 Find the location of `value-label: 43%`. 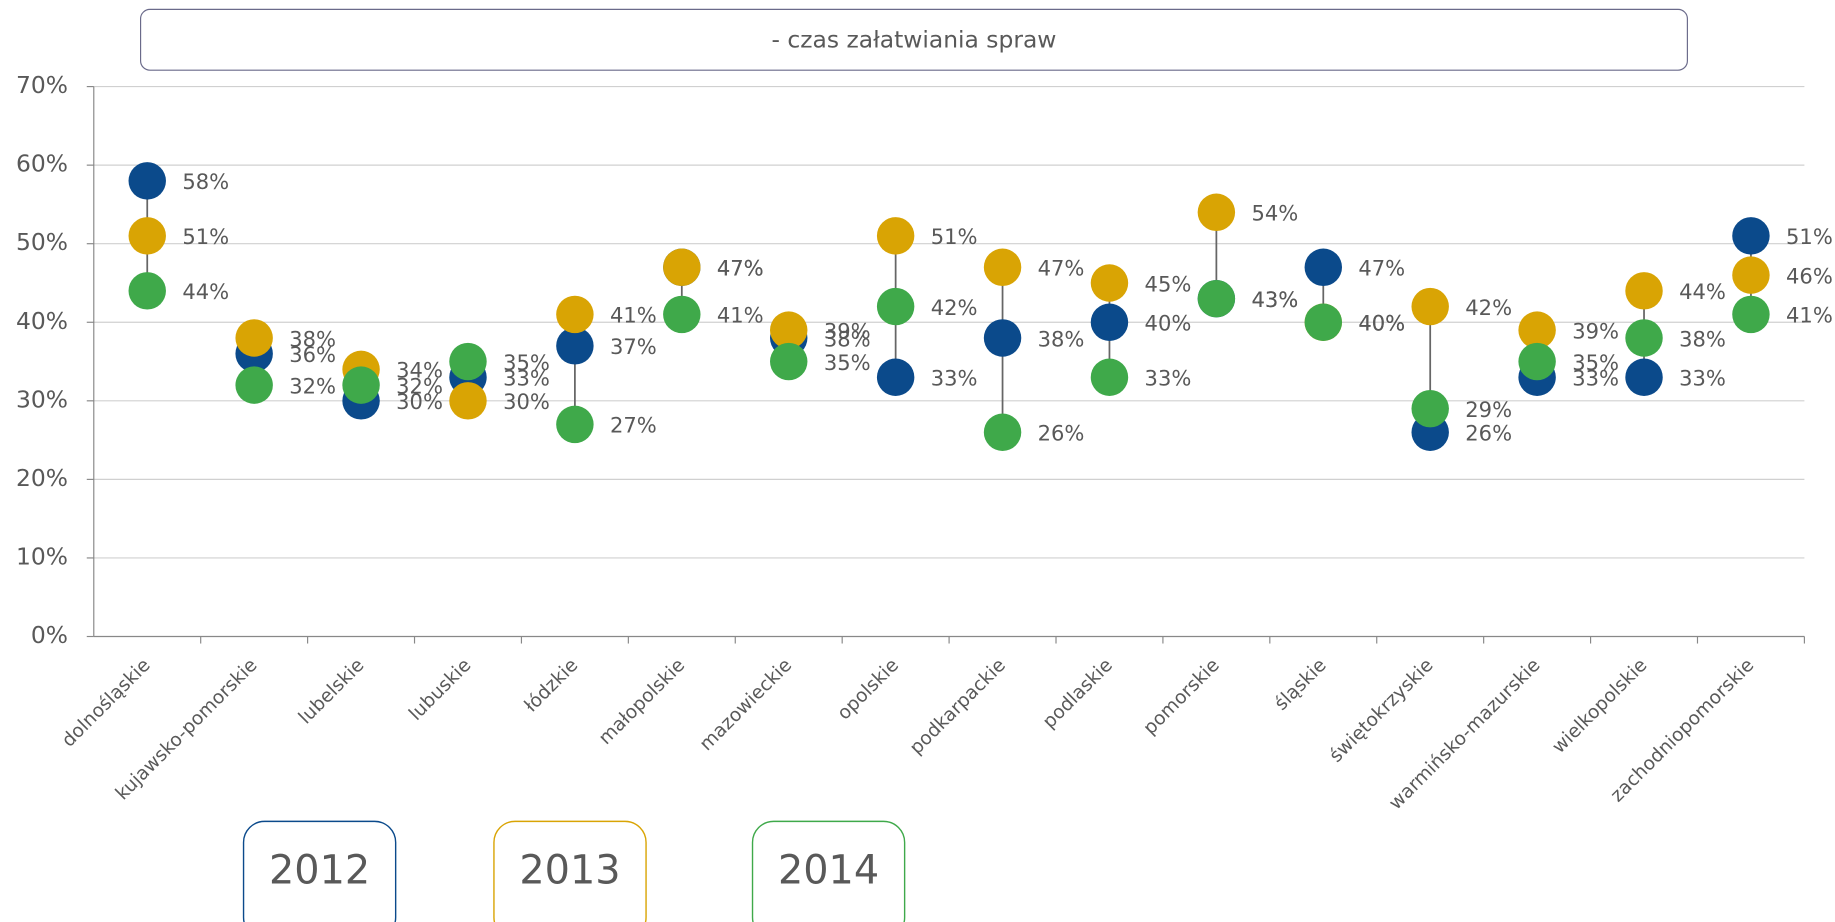

value-label: 43% is located at coordinates (1274, 299).